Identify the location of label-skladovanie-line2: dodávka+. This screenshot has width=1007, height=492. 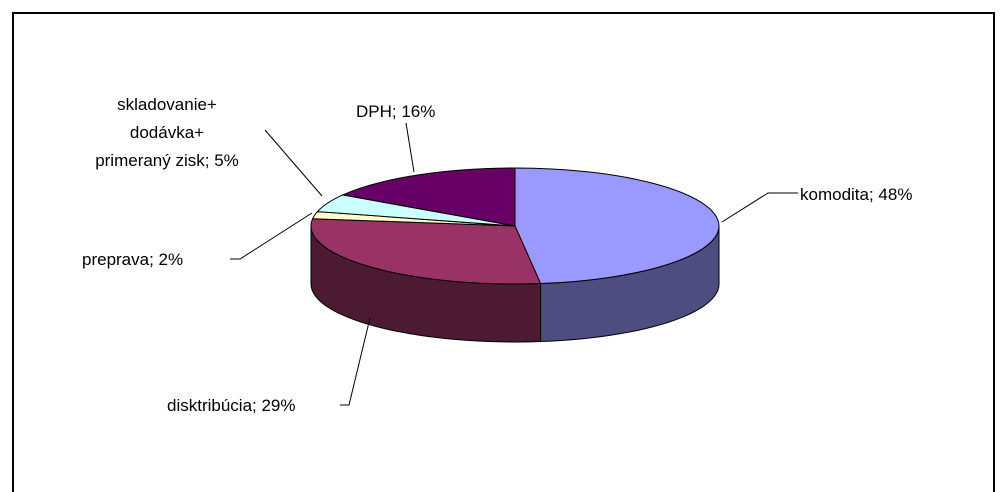
(167, 132).